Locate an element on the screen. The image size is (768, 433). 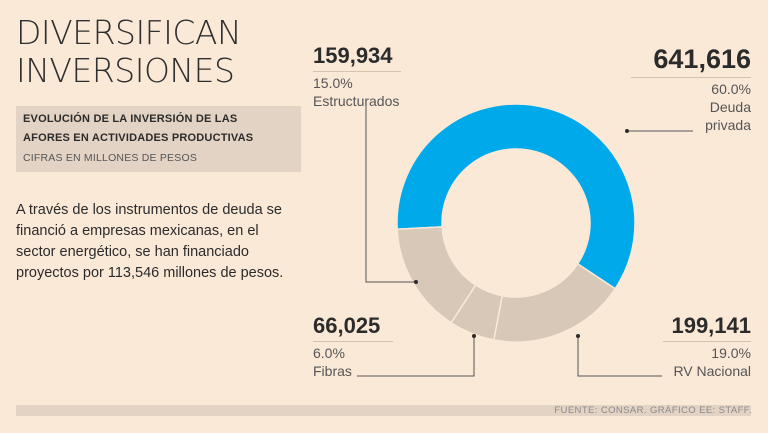
slice-name-estructurados: Estructurados is located at coordinates (356, 101).